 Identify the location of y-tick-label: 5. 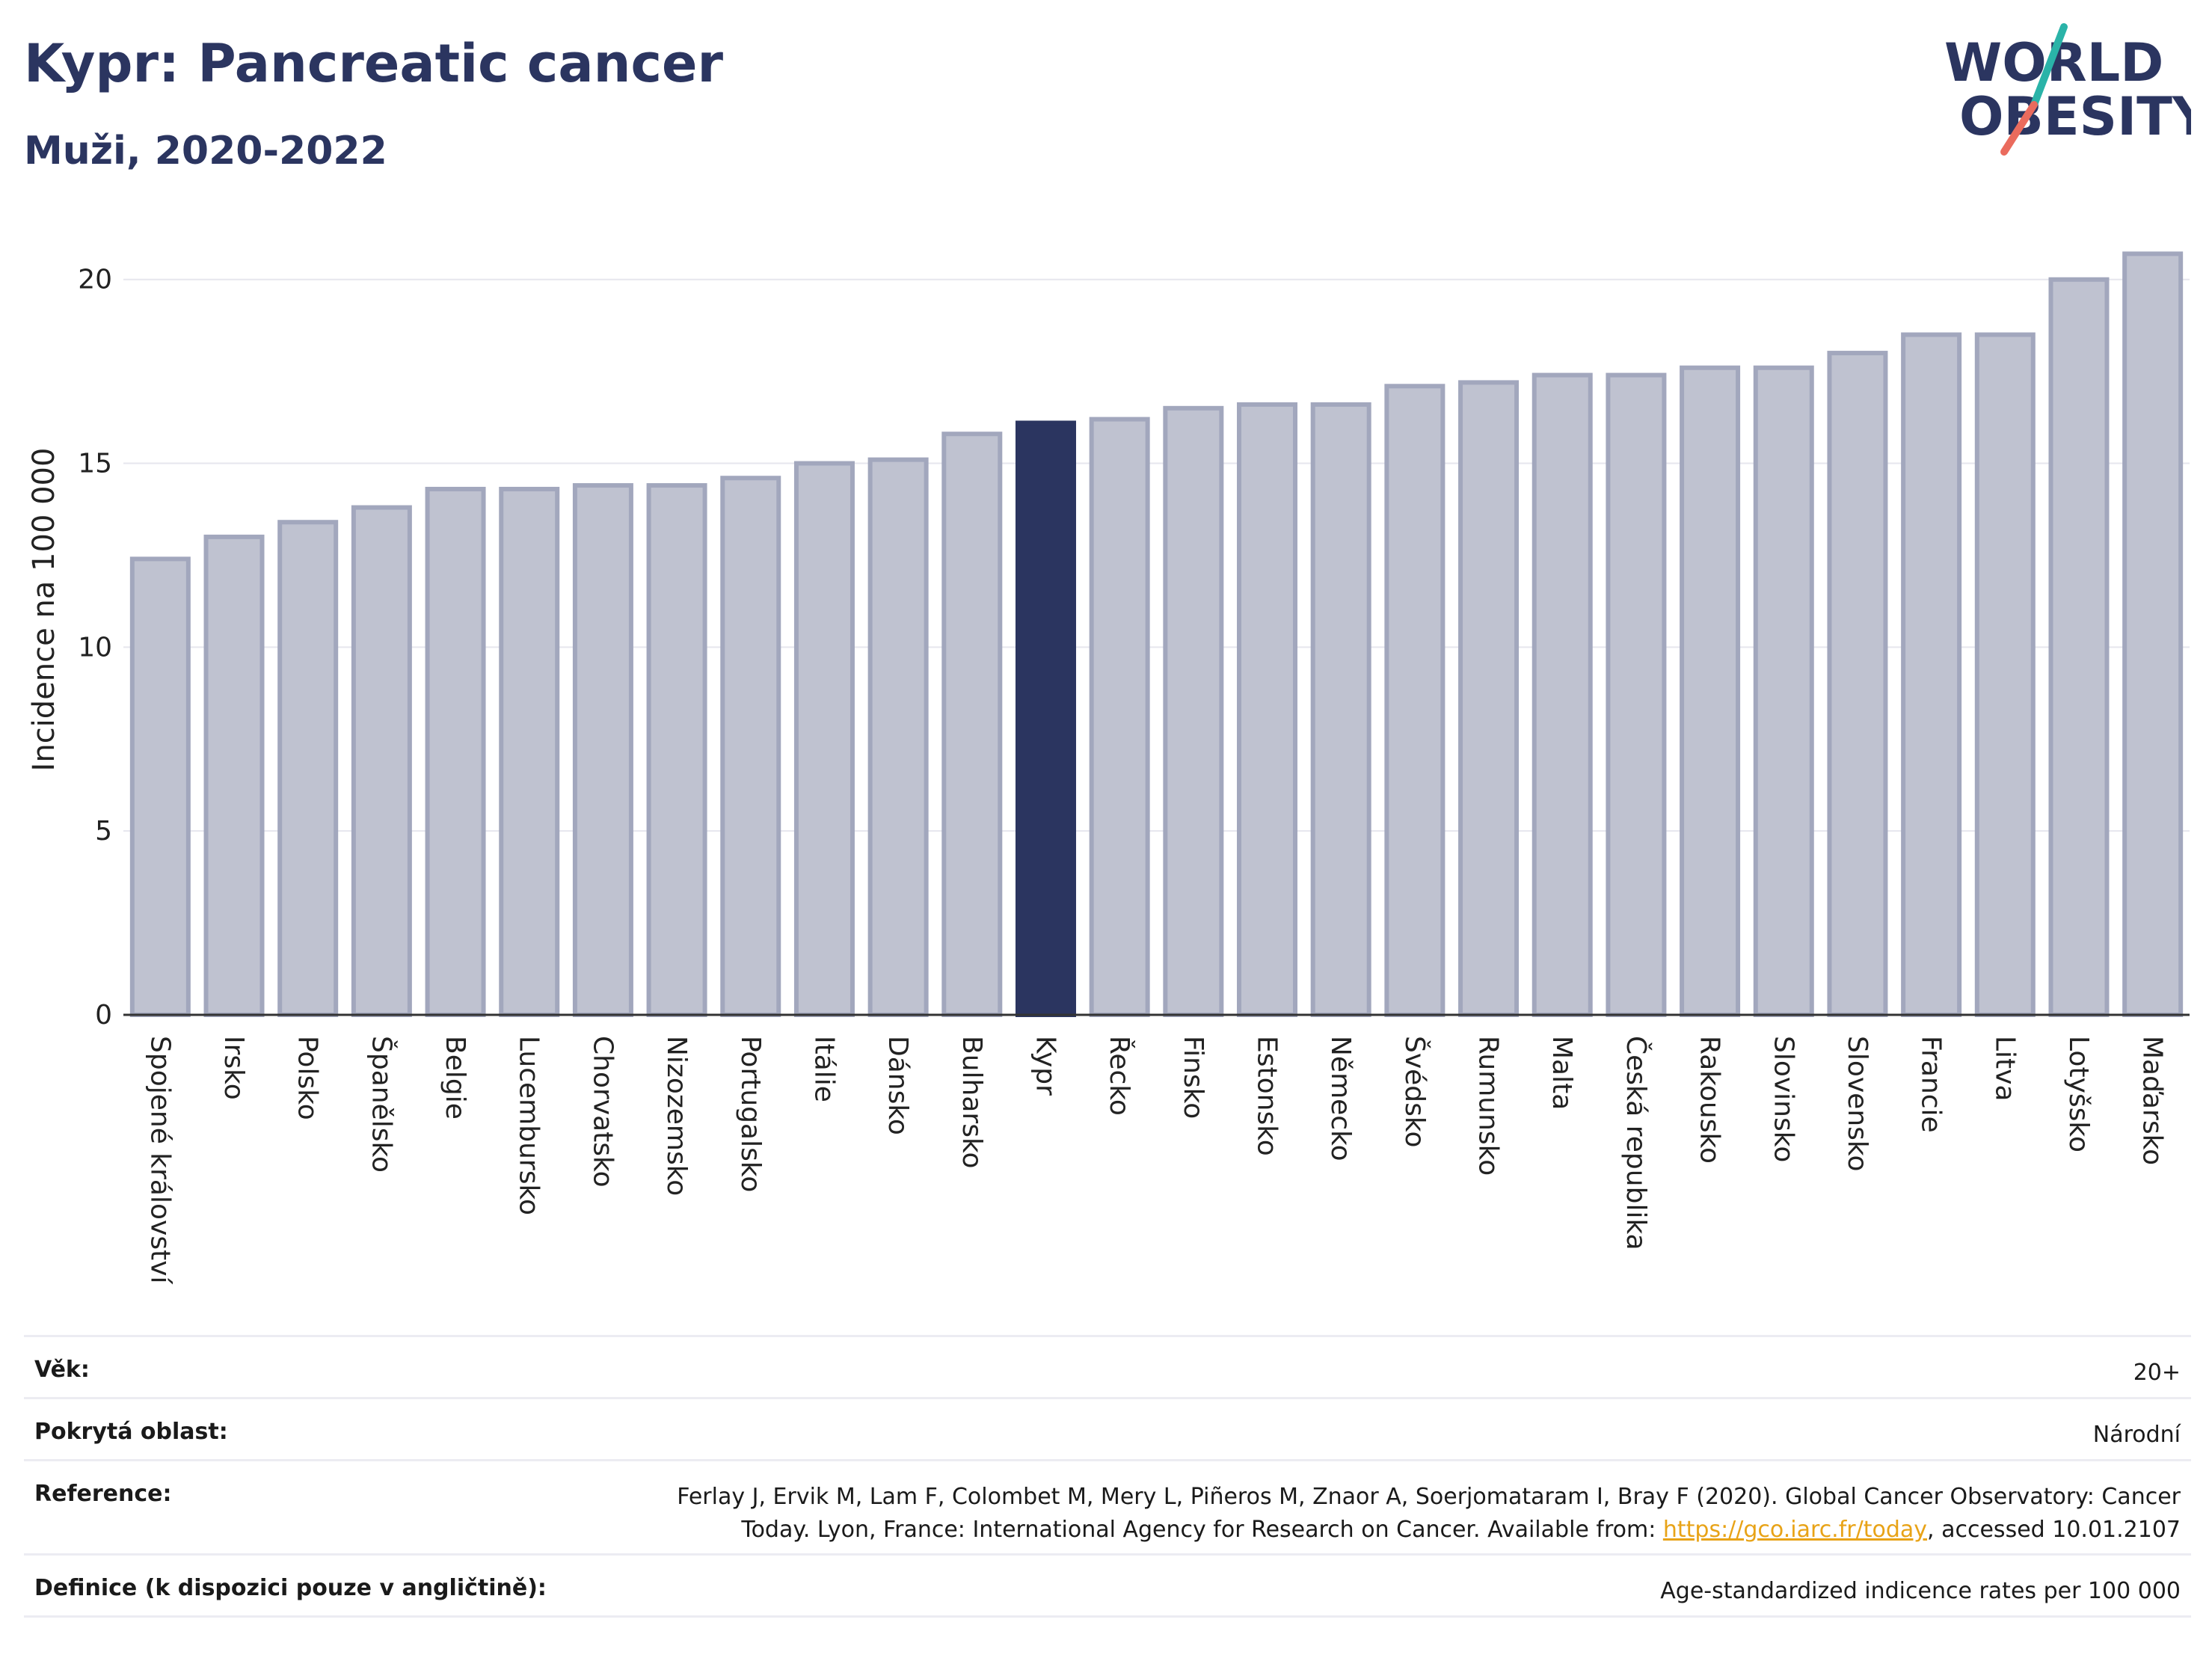
(103, 831).